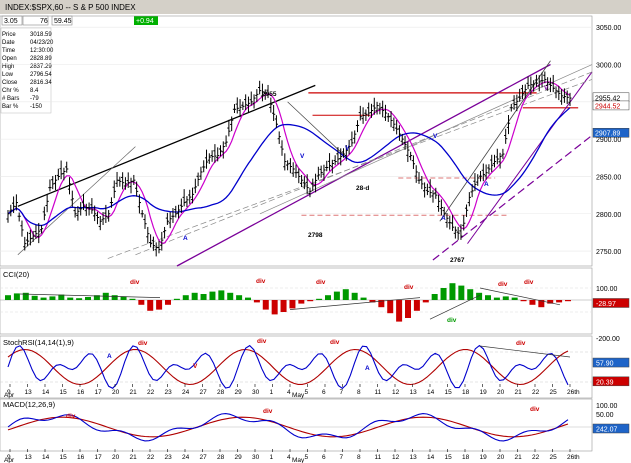 The height and width of the screenshot is (463, 631). I want to click on cci-tick-label: -200.00, so click(608, 339).